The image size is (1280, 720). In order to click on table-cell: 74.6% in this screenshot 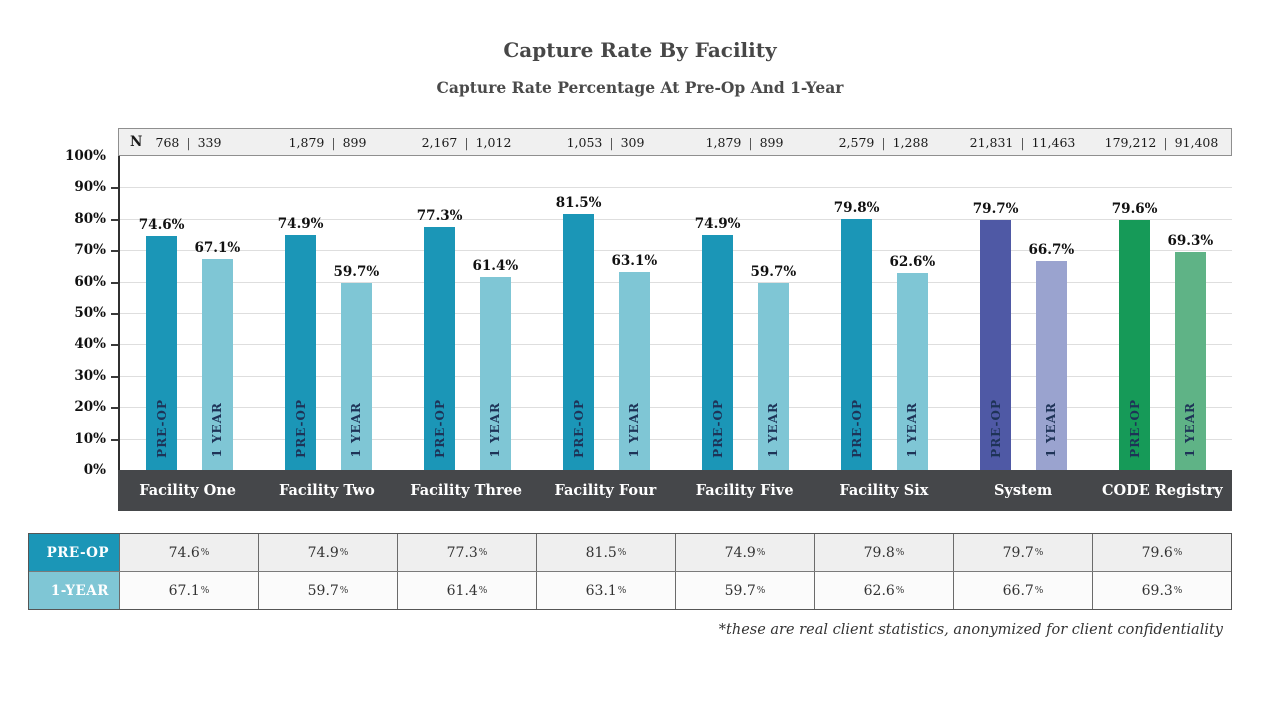, I will do `click(188, 552)`.